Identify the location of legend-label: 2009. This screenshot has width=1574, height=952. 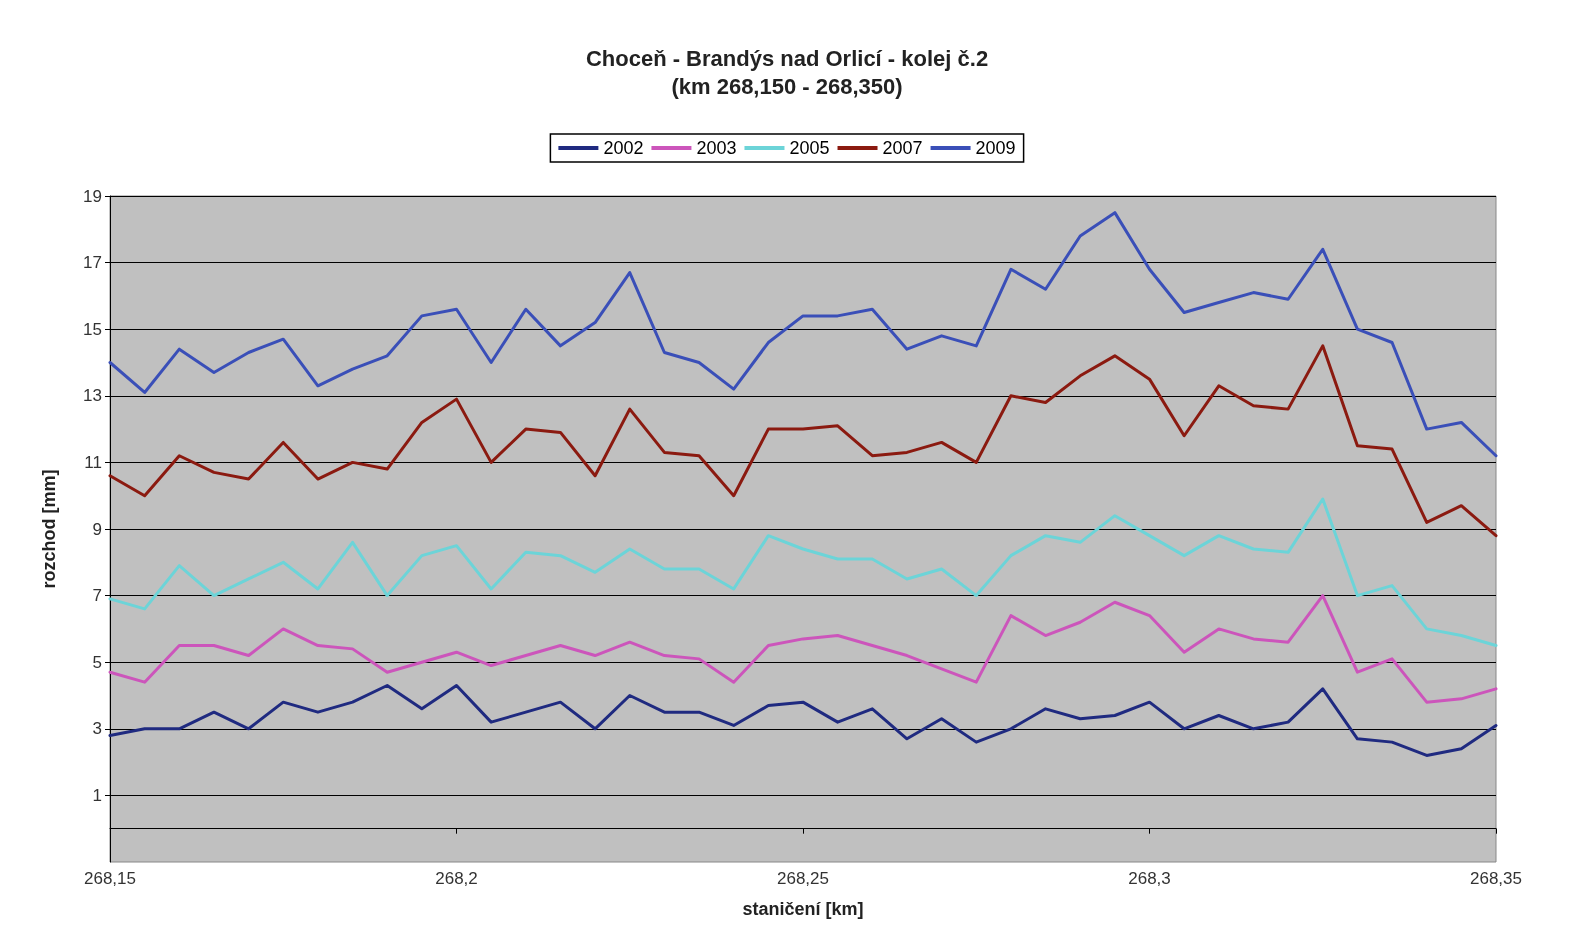
(995, 148).